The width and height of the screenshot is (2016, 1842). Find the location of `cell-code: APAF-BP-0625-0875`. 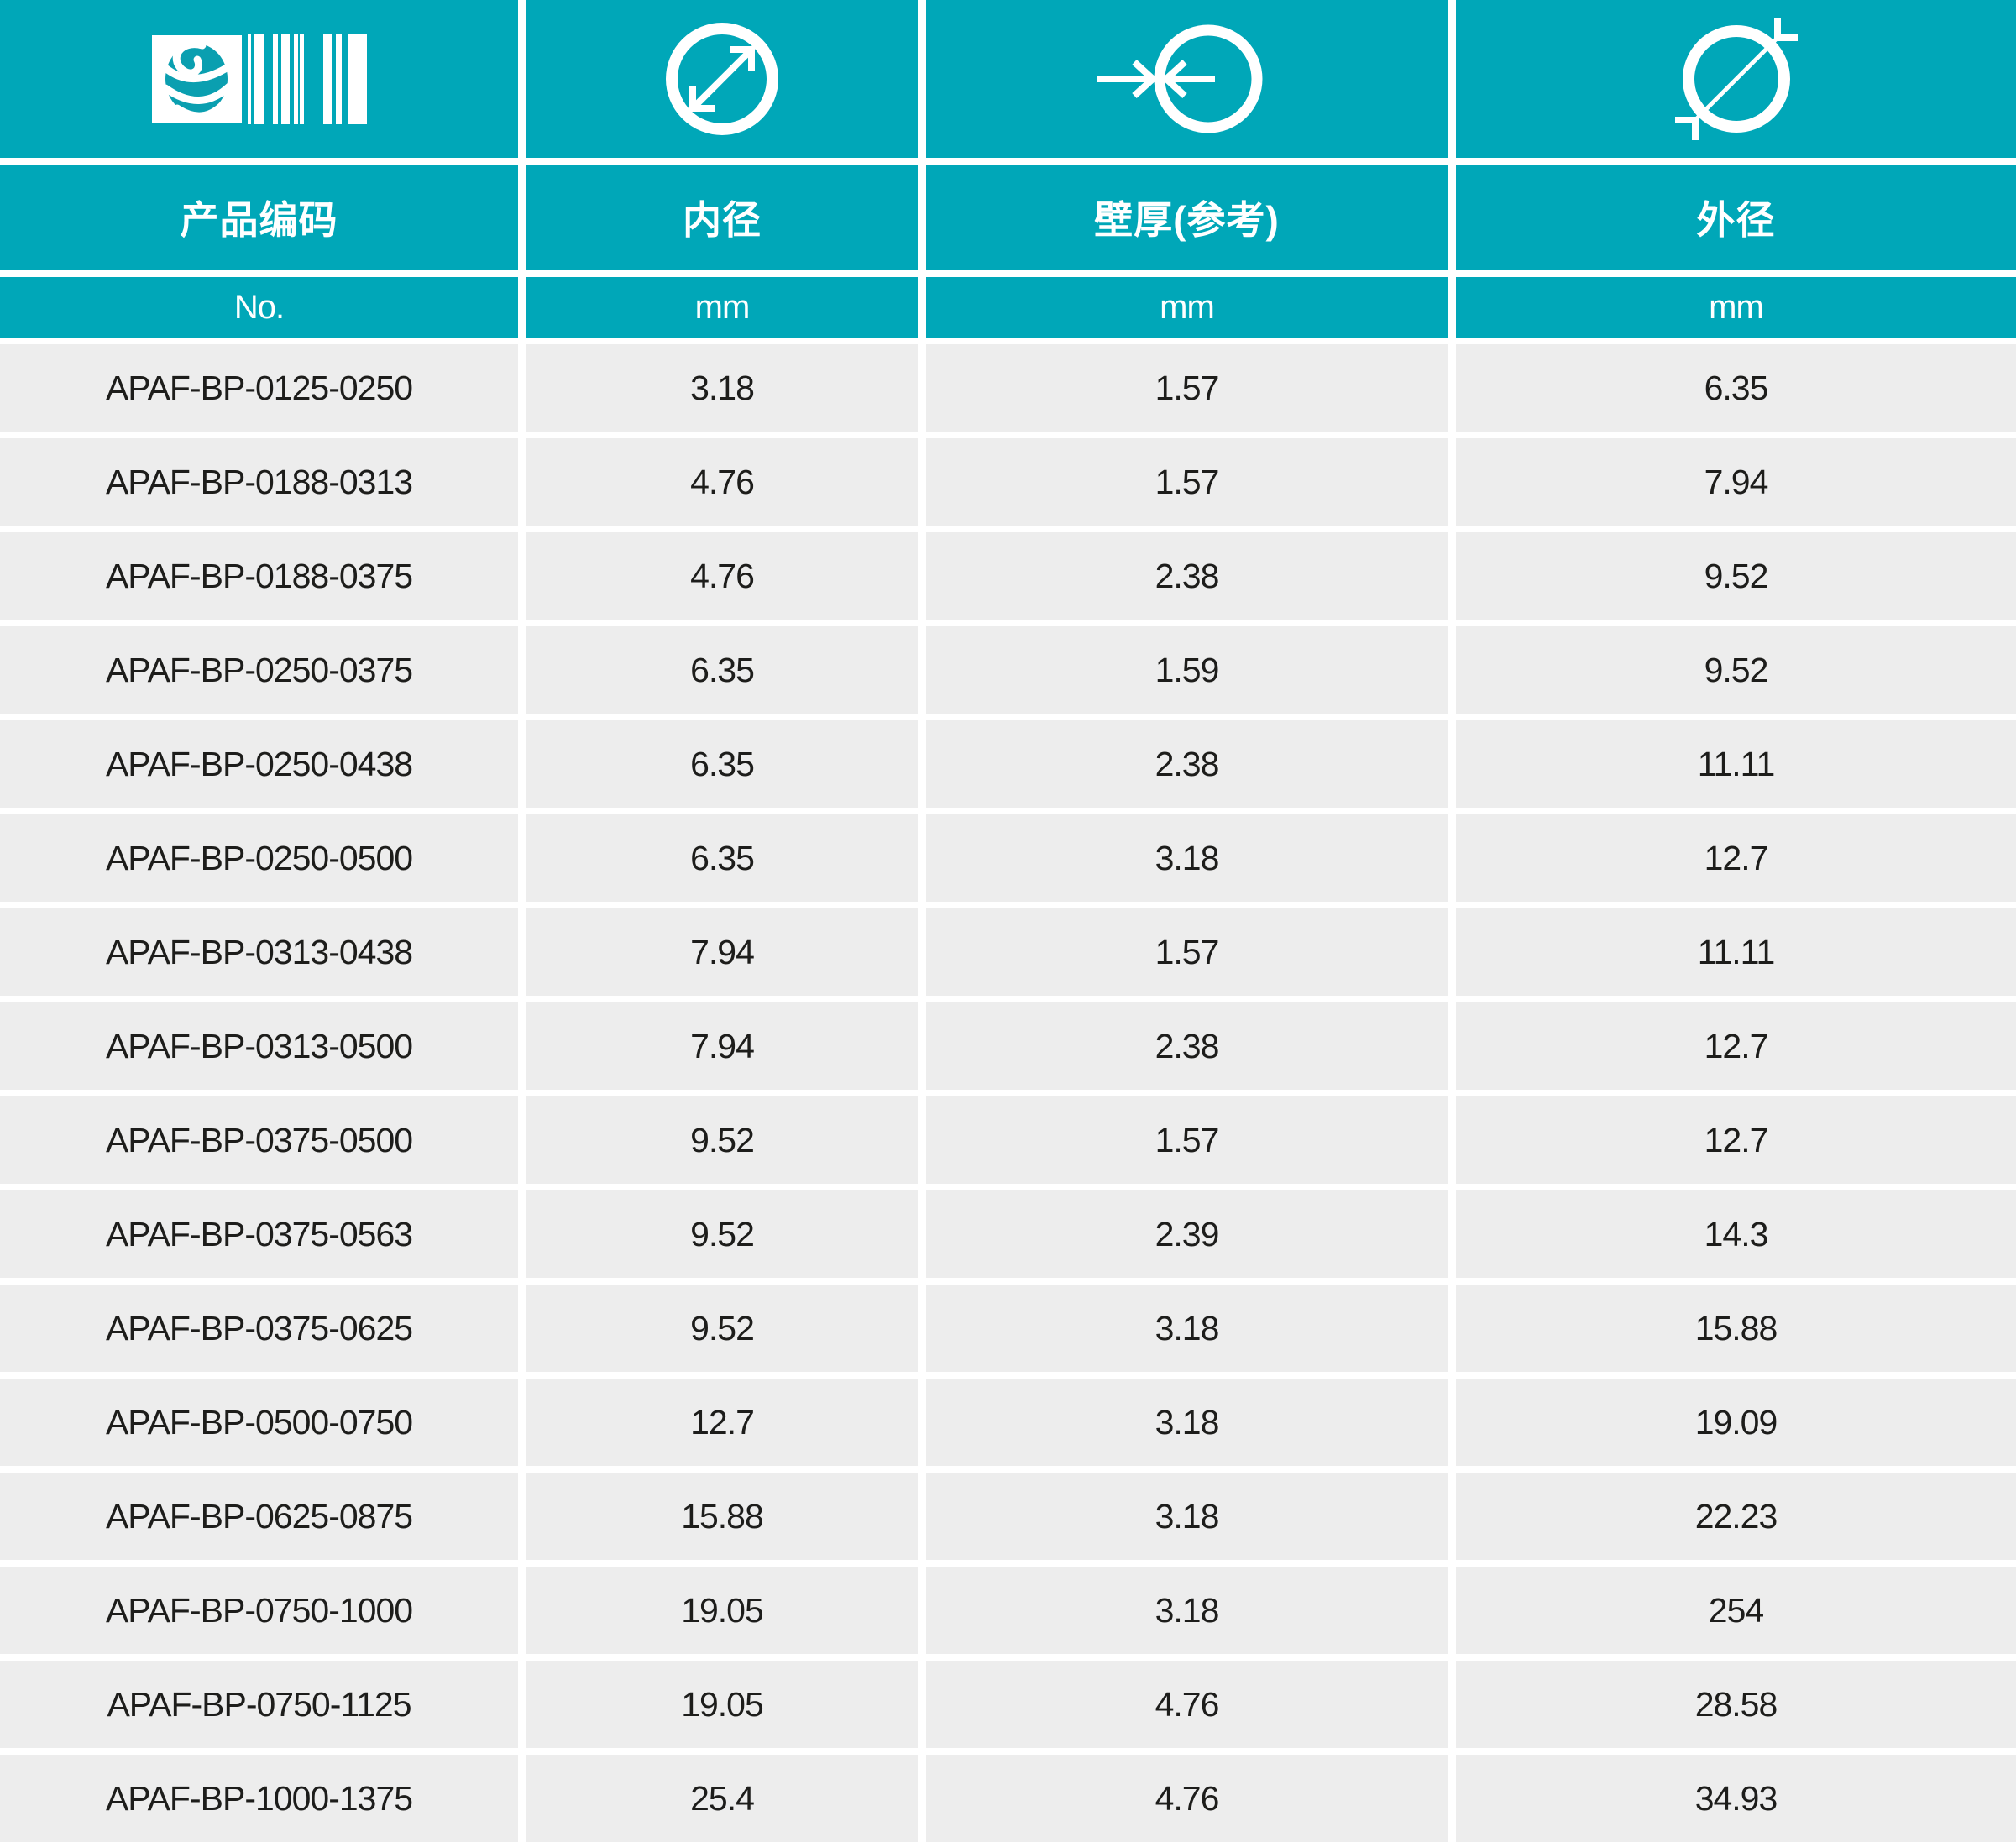

cell-code: APAF-BP-0625-0875 is located at coordinates (259, 1516).